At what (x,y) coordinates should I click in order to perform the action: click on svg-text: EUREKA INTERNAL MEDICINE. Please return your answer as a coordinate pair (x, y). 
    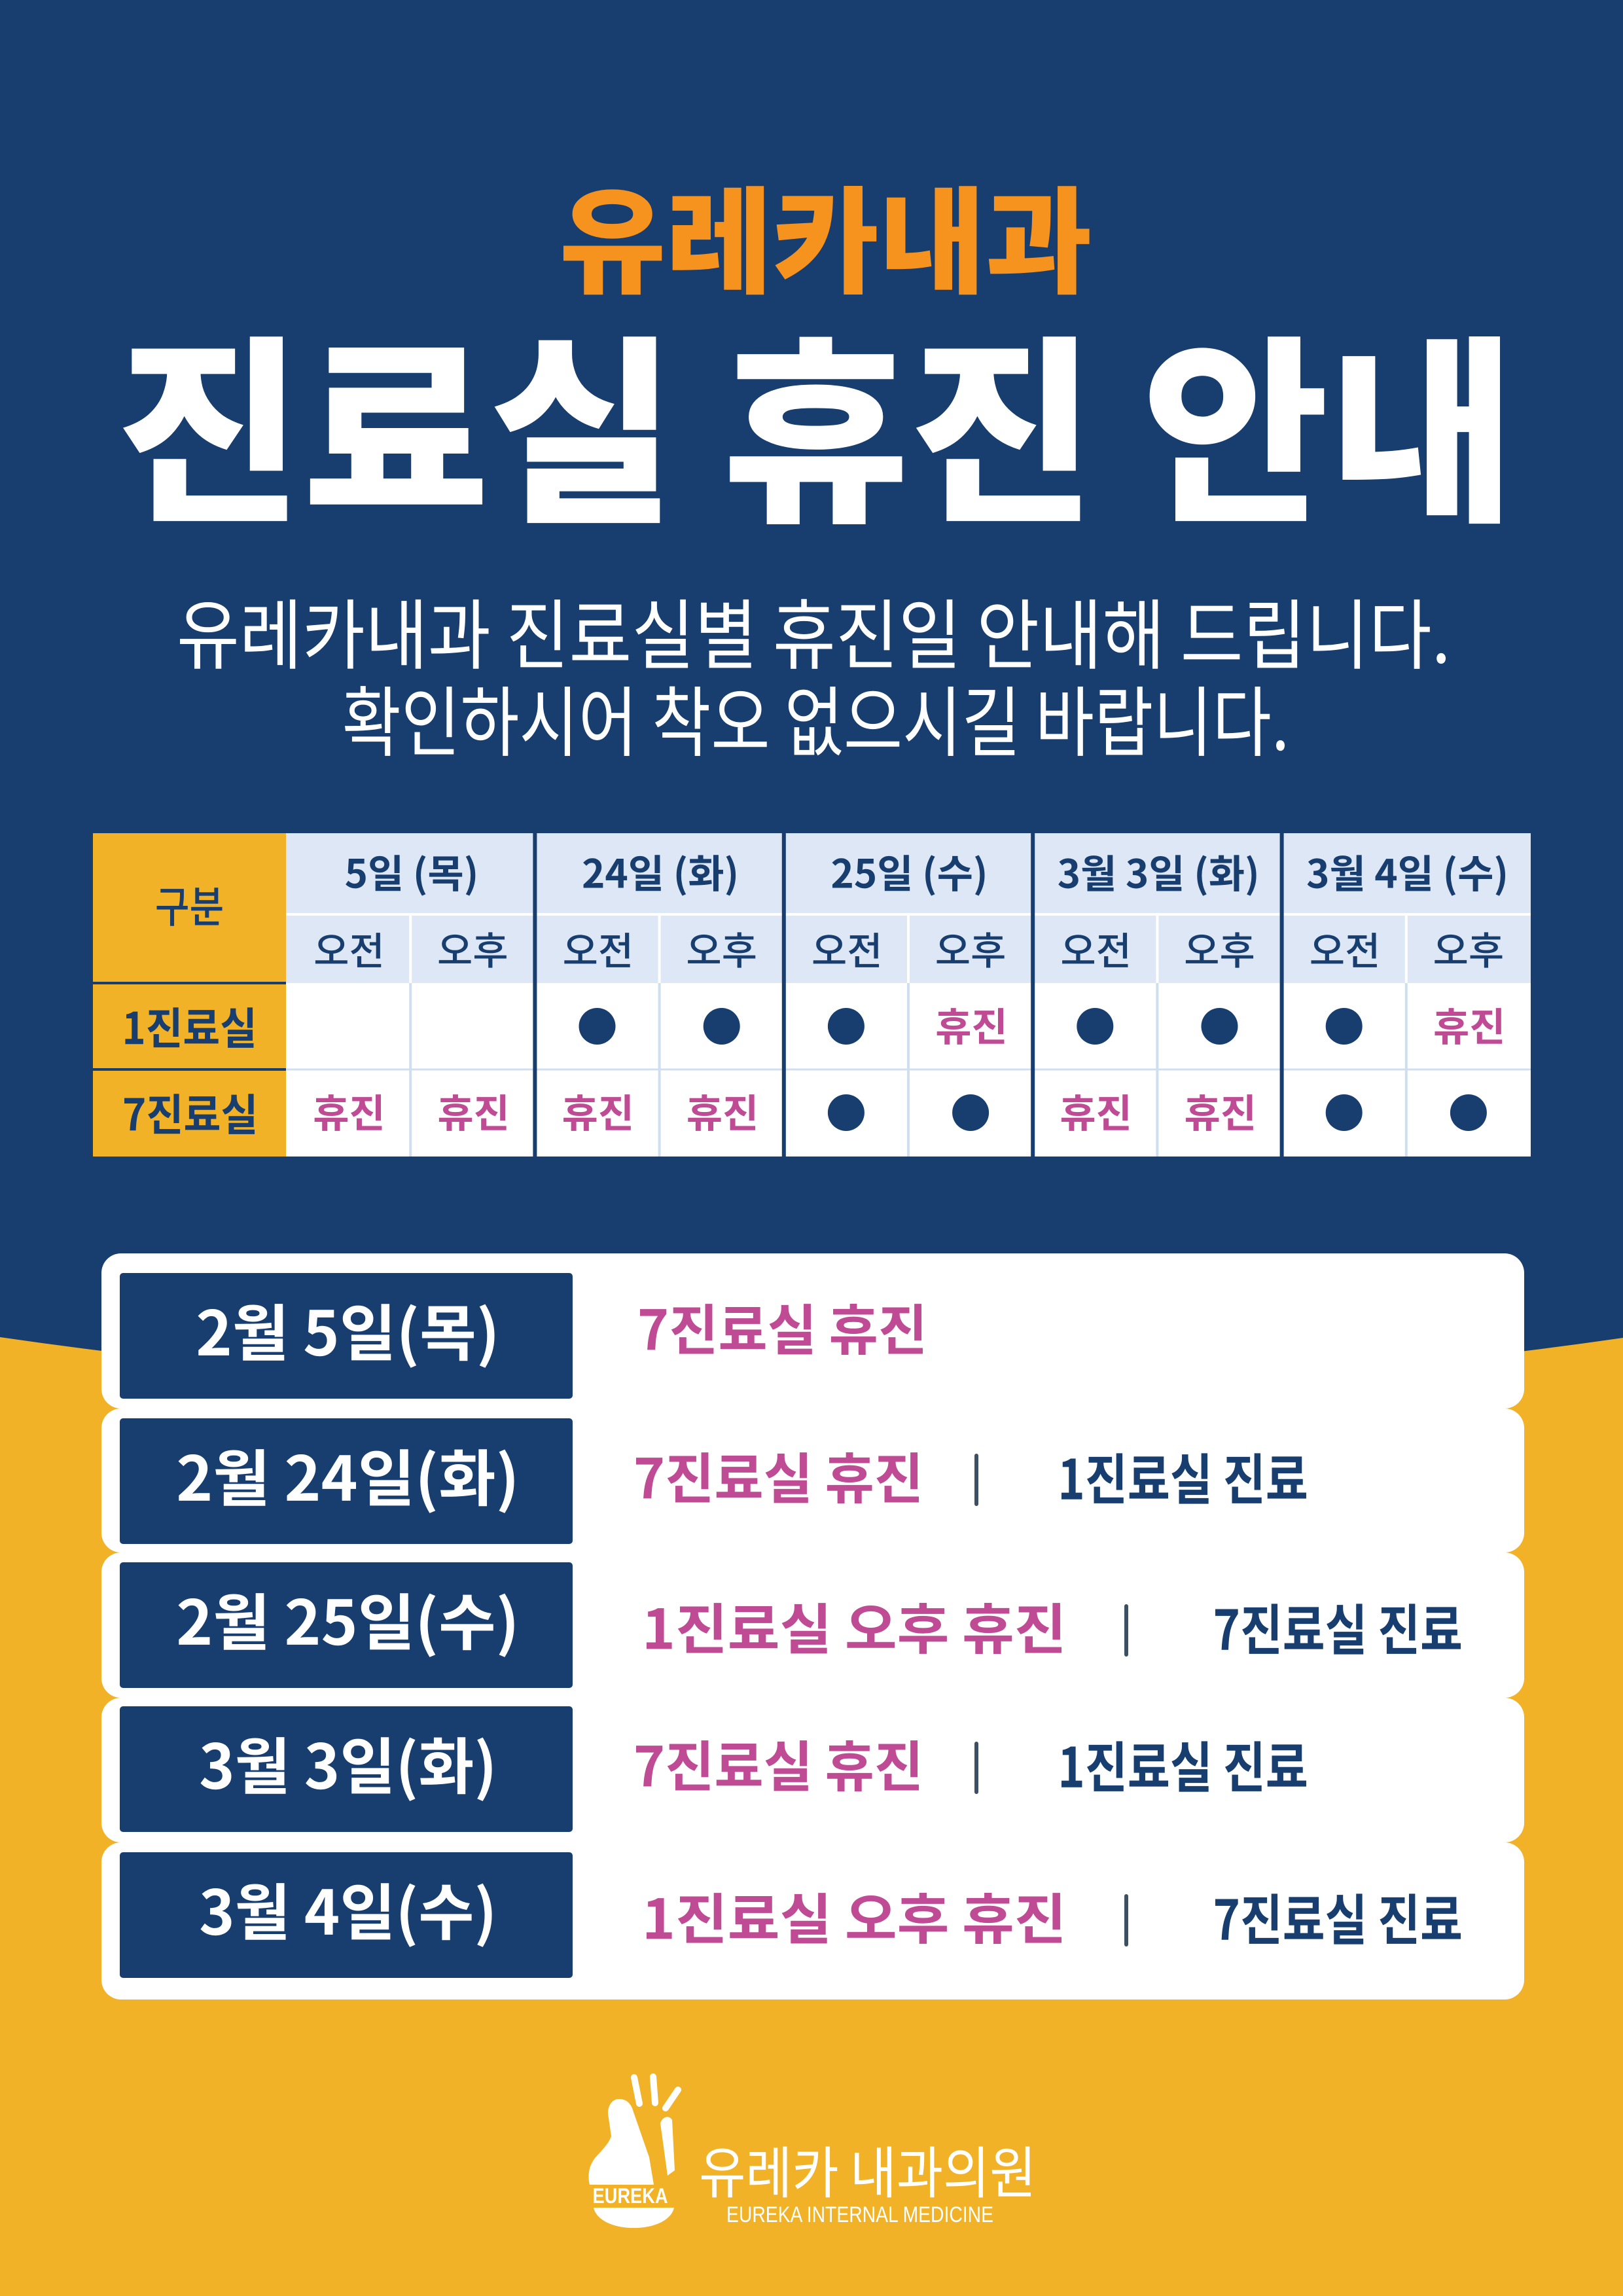
    Looking at the image, I should click on (859, 2214).